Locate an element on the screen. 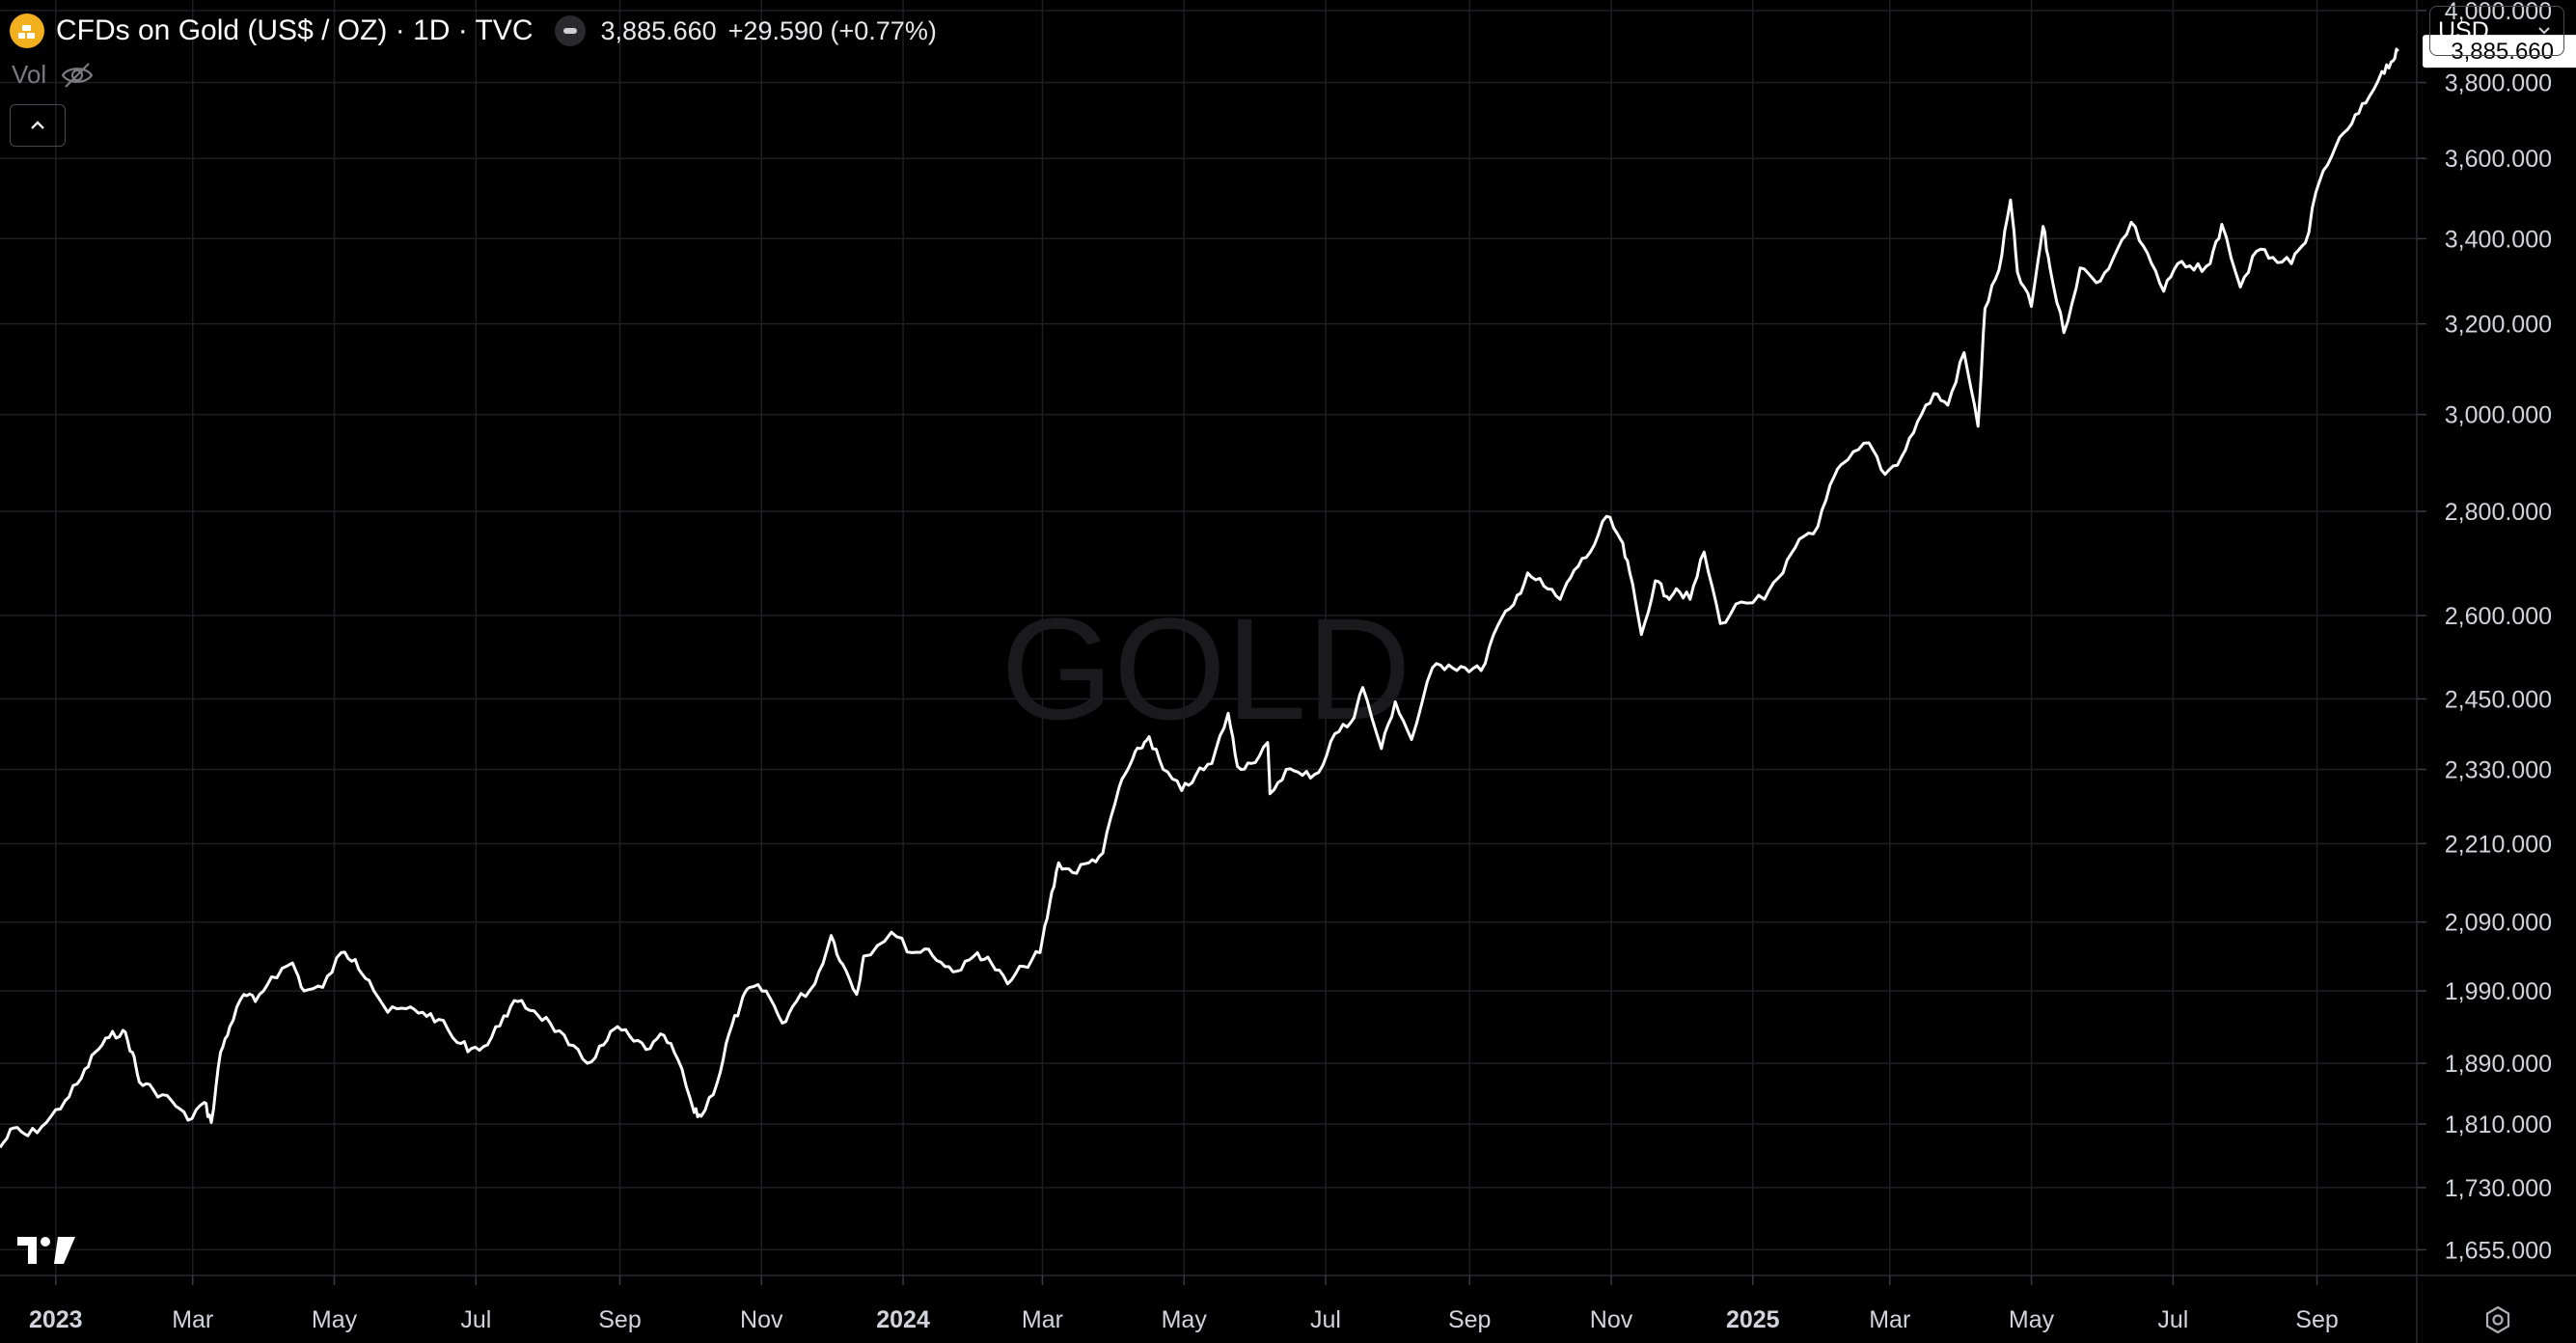 This screenshot has width=2576, height=1343. y-tick-label: 3,200.000 is located at coordinates (2498, 325).